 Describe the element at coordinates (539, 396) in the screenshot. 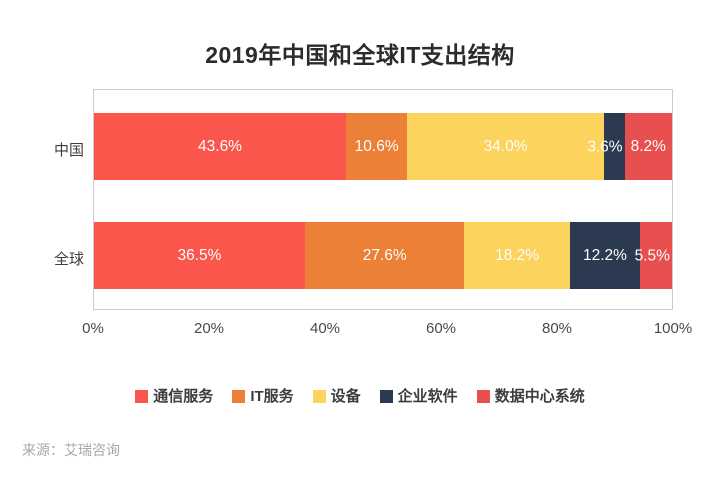

I see `legend-label: 数据中心系统` at that location.